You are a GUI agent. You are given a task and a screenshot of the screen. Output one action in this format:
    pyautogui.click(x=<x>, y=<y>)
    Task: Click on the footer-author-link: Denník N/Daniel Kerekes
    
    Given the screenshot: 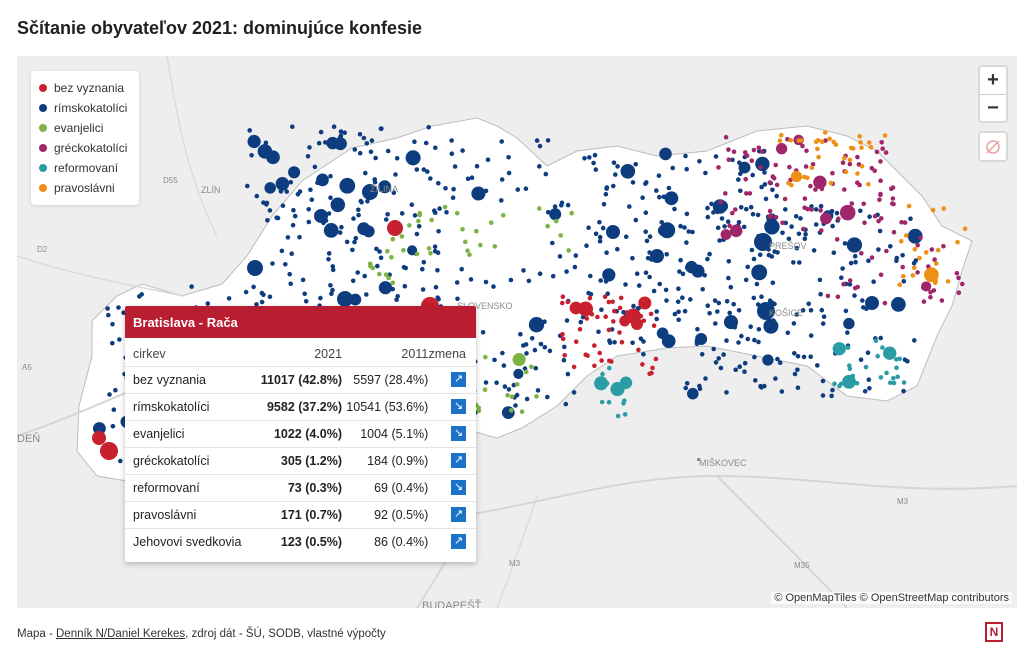 What is the action you would take?
    pyautogui.click(x=121, y=634)
    